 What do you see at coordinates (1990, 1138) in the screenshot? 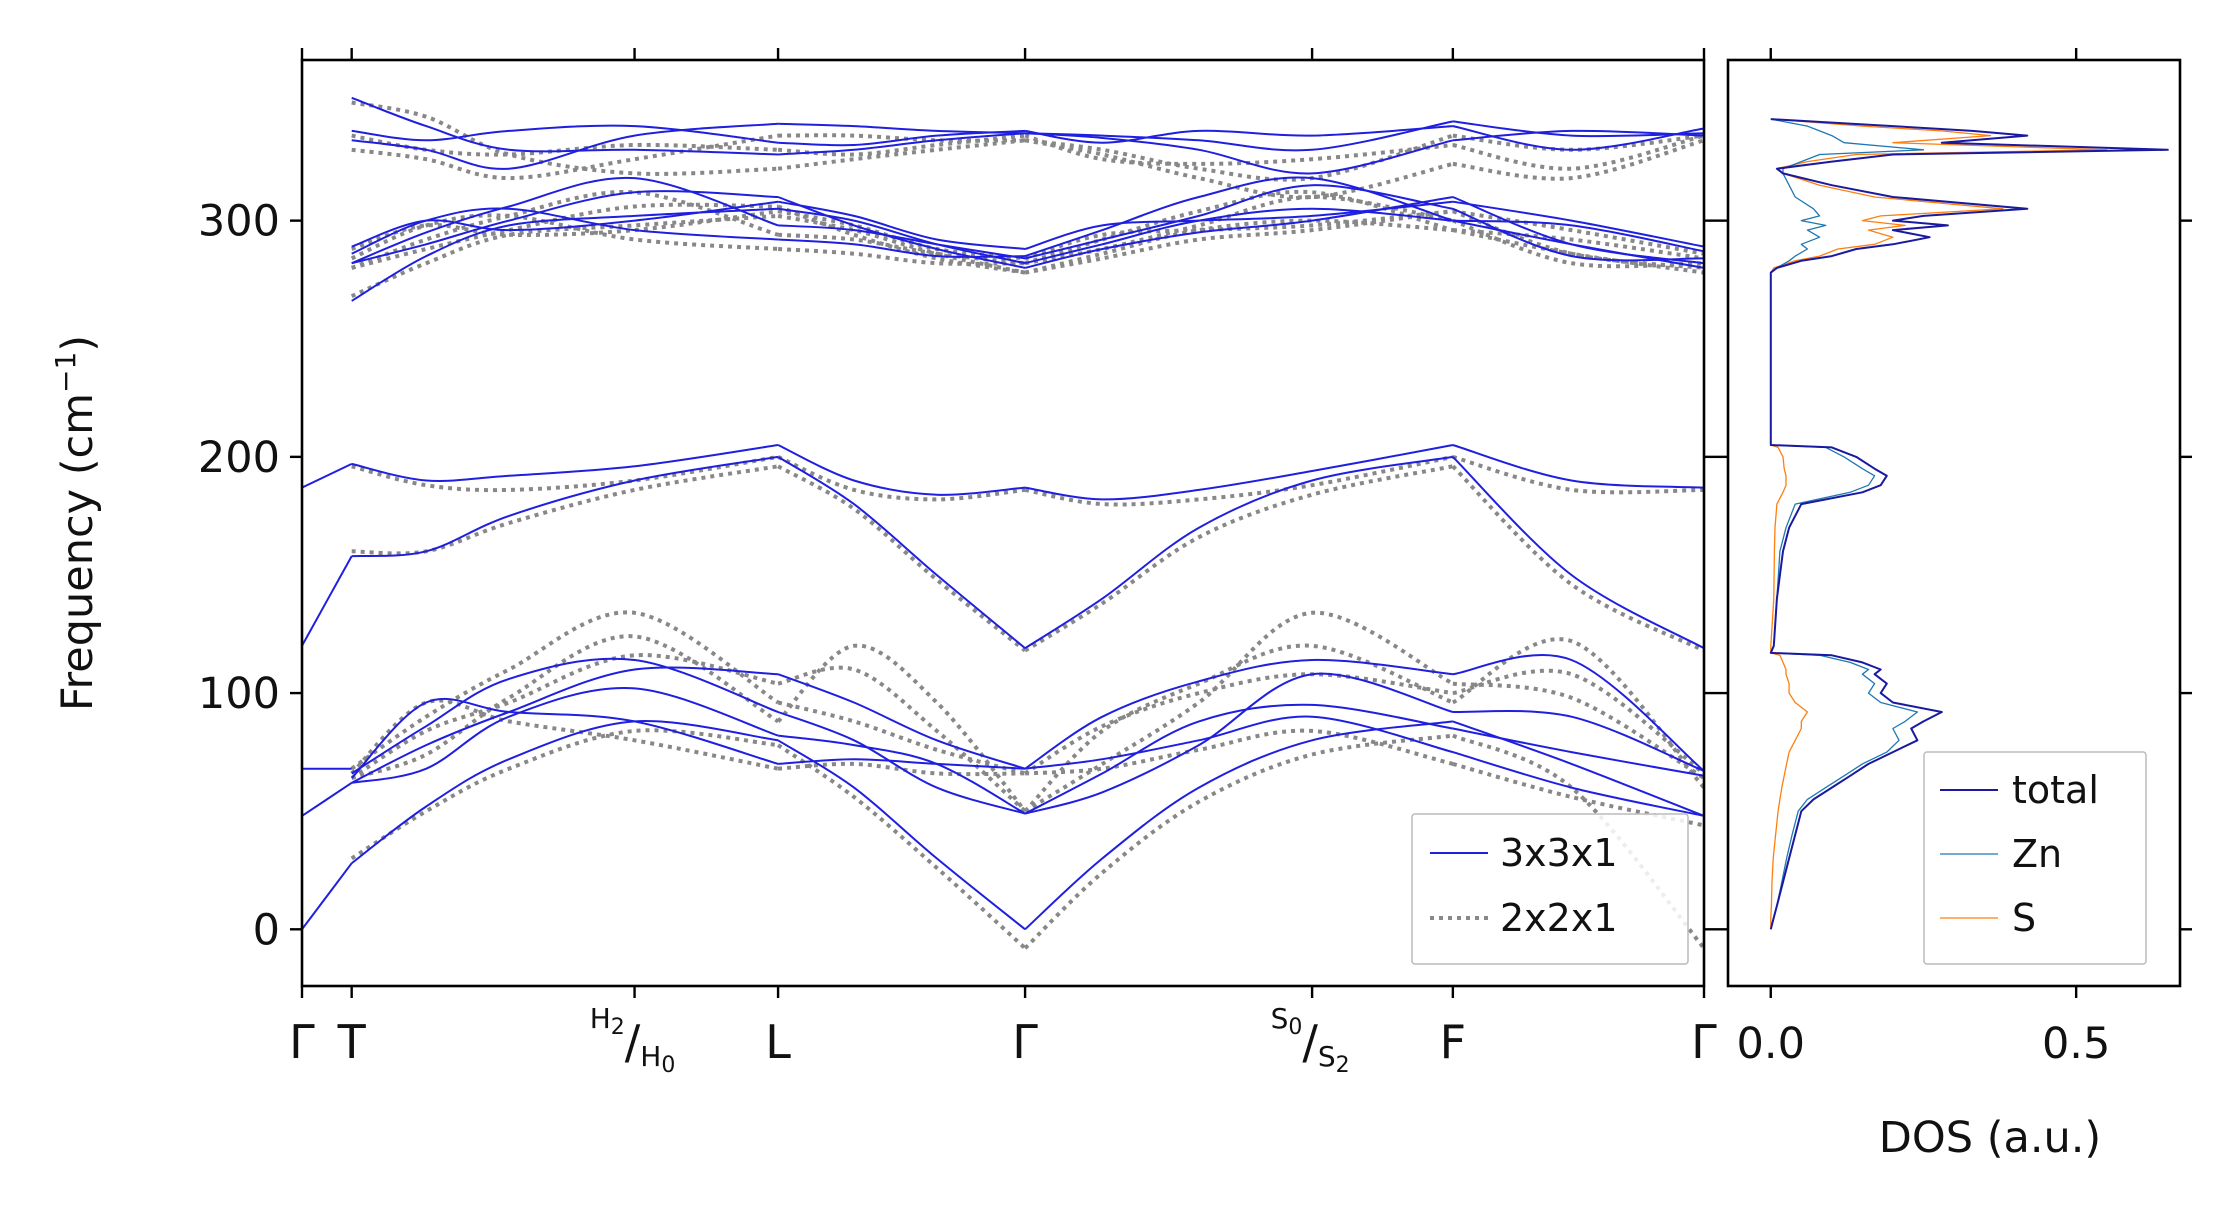
I see `dos-x-axis-label: DOS (a.u.)` at bounding box center [1990, 1138].